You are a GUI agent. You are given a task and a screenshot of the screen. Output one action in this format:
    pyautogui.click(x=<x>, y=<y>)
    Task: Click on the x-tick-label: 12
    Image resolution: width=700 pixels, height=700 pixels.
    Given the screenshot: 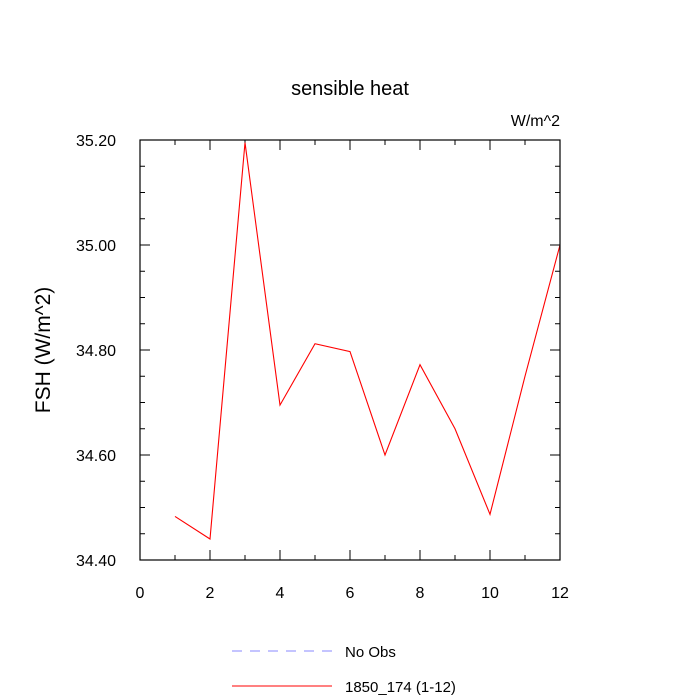 What is the action you would take?
    pyautogui.click(x=560, y=593)
    